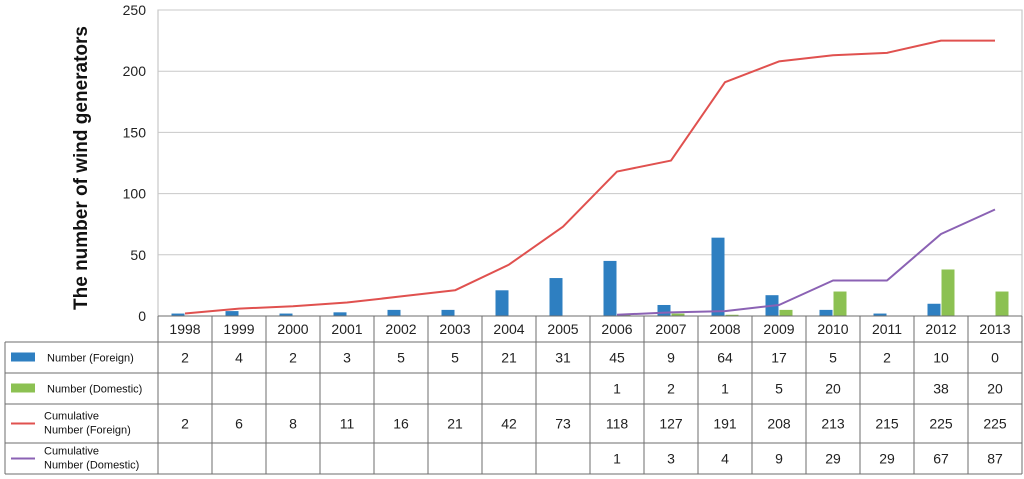 This screenshot has height=479, width=1024. Describe the element at coordinates (887, 424) in the screenshot. I see `data-label: 215` at that location.